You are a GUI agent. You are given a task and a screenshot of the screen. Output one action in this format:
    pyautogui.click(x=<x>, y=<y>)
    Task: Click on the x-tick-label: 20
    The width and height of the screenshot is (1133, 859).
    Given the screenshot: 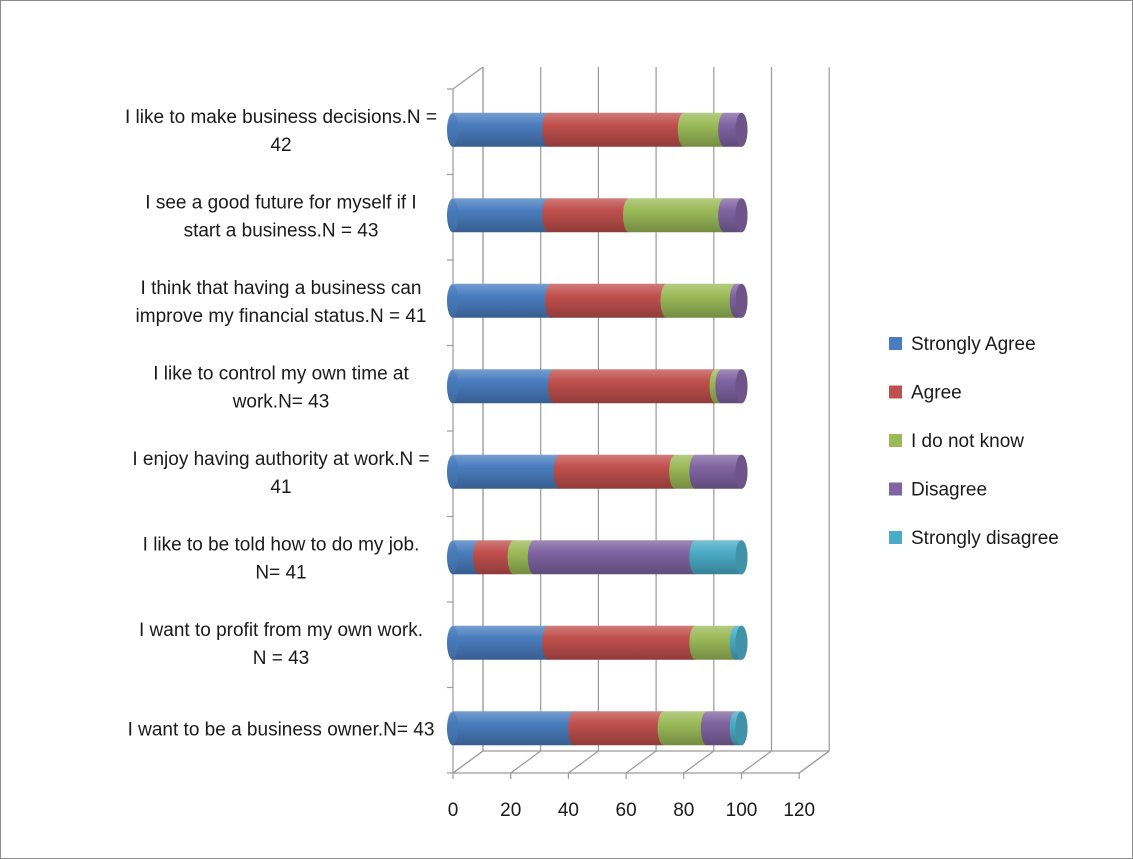 What is the action you would take?
    pyautogui.click(x=510, y=810)
    